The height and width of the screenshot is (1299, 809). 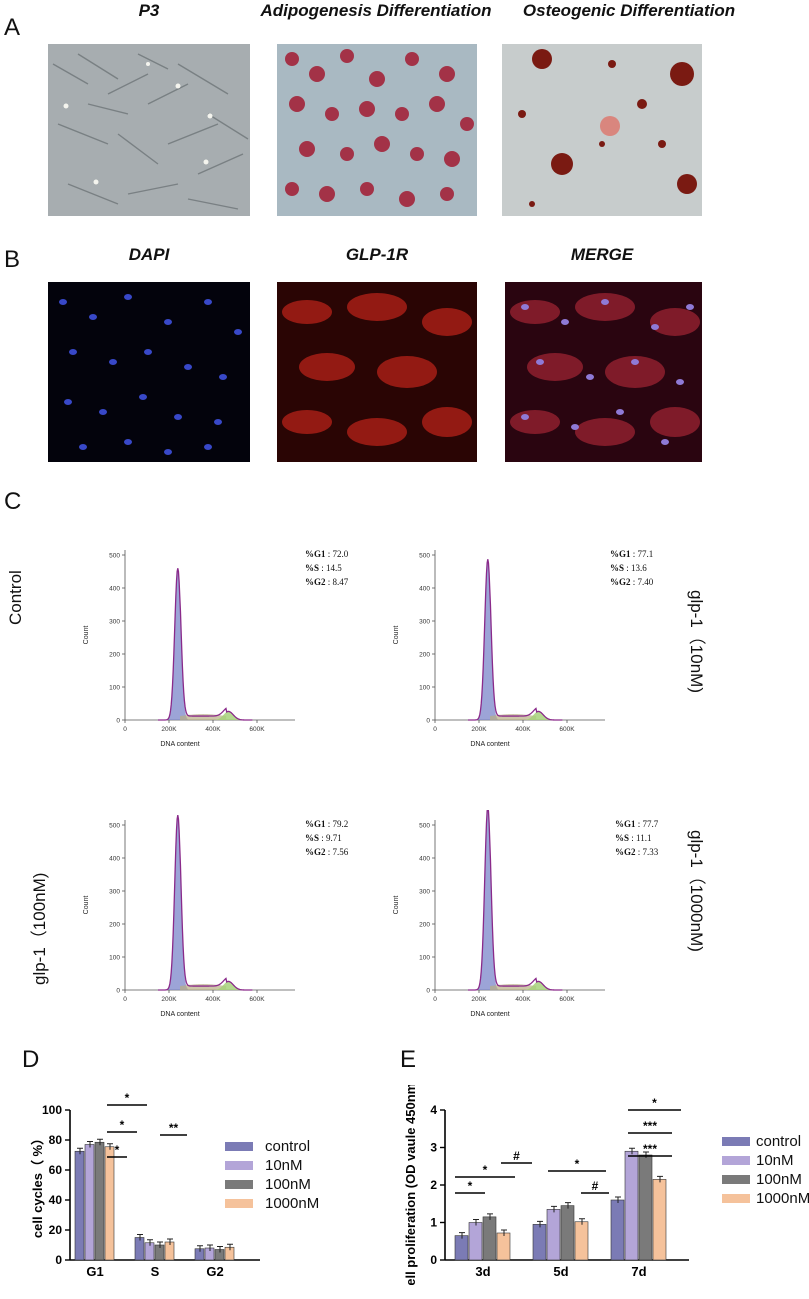 I want to click on stat-s: 11.1, so click(x=644, y=838).